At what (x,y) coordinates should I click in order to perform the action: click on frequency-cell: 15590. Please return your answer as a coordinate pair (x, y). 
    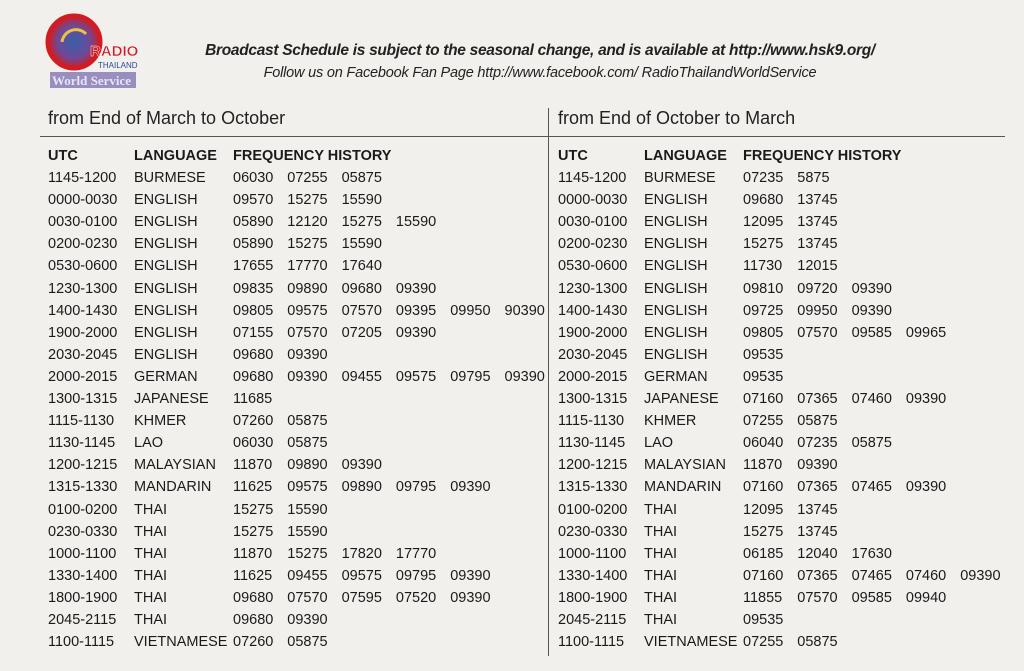
    Looking at the image, I should click on (361, 244).